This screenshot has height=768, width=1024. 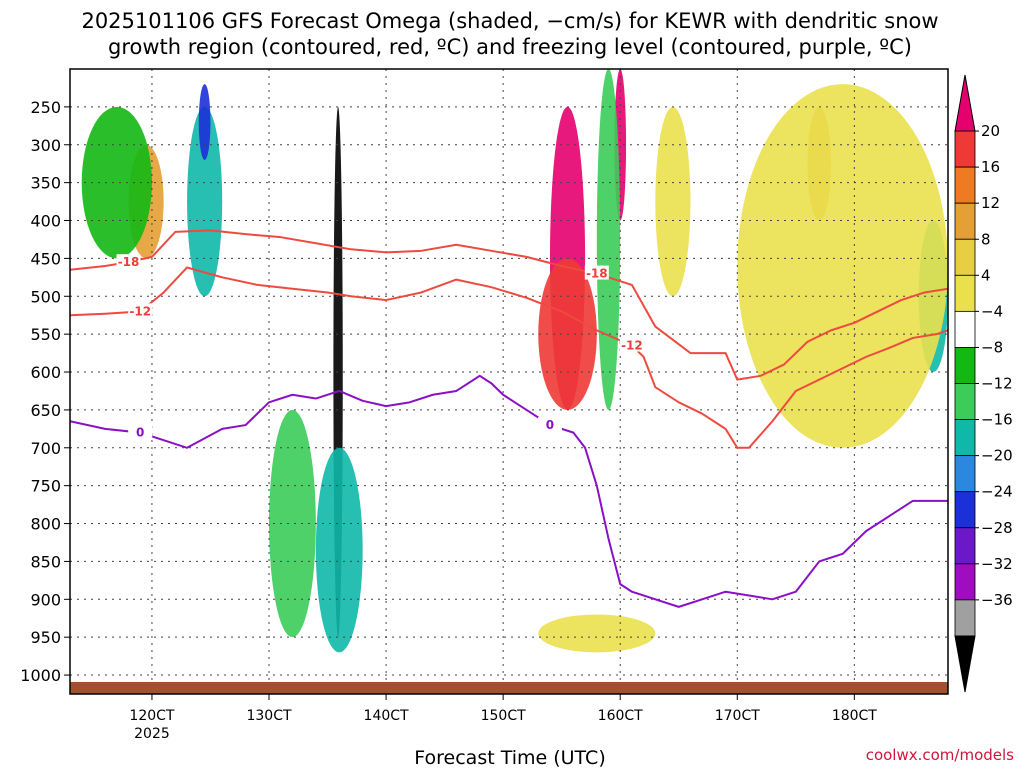 I want to click on contour-label-2-0: 0, so click(x=140, y=433).